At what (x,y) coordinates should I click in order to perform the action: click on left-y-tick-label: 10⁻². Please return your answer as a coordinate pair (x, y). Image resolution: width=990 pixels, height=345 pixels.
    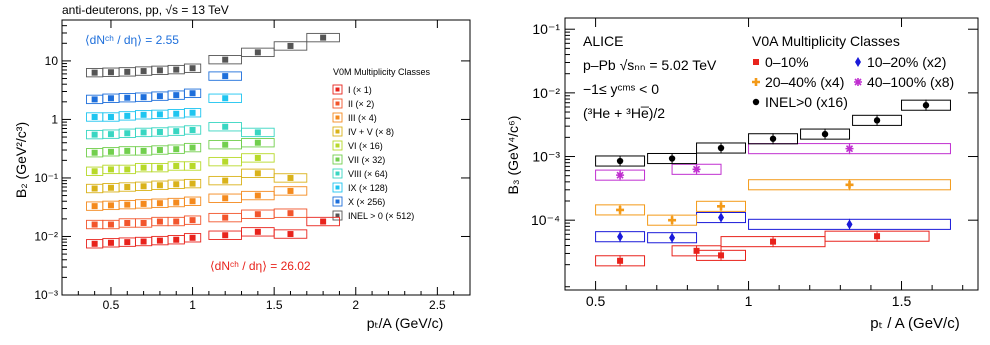
    Looking at the image, I should click on (46, 236).